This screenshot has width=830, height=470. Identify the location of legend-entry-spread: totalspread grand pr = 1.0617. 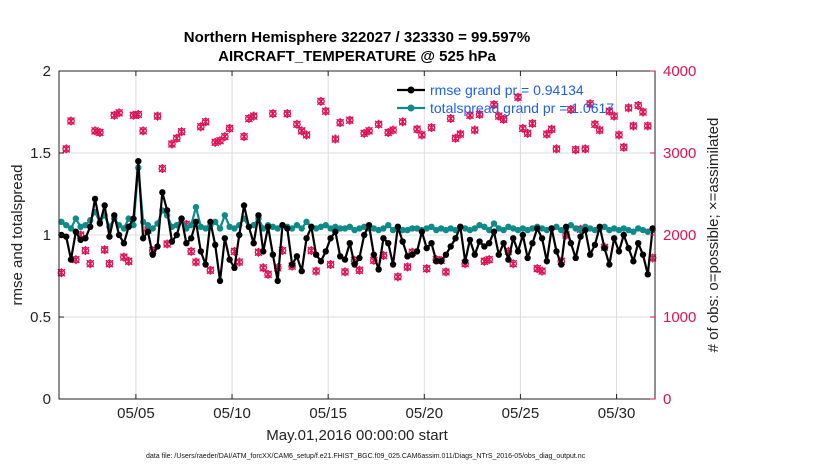
(505, 108).